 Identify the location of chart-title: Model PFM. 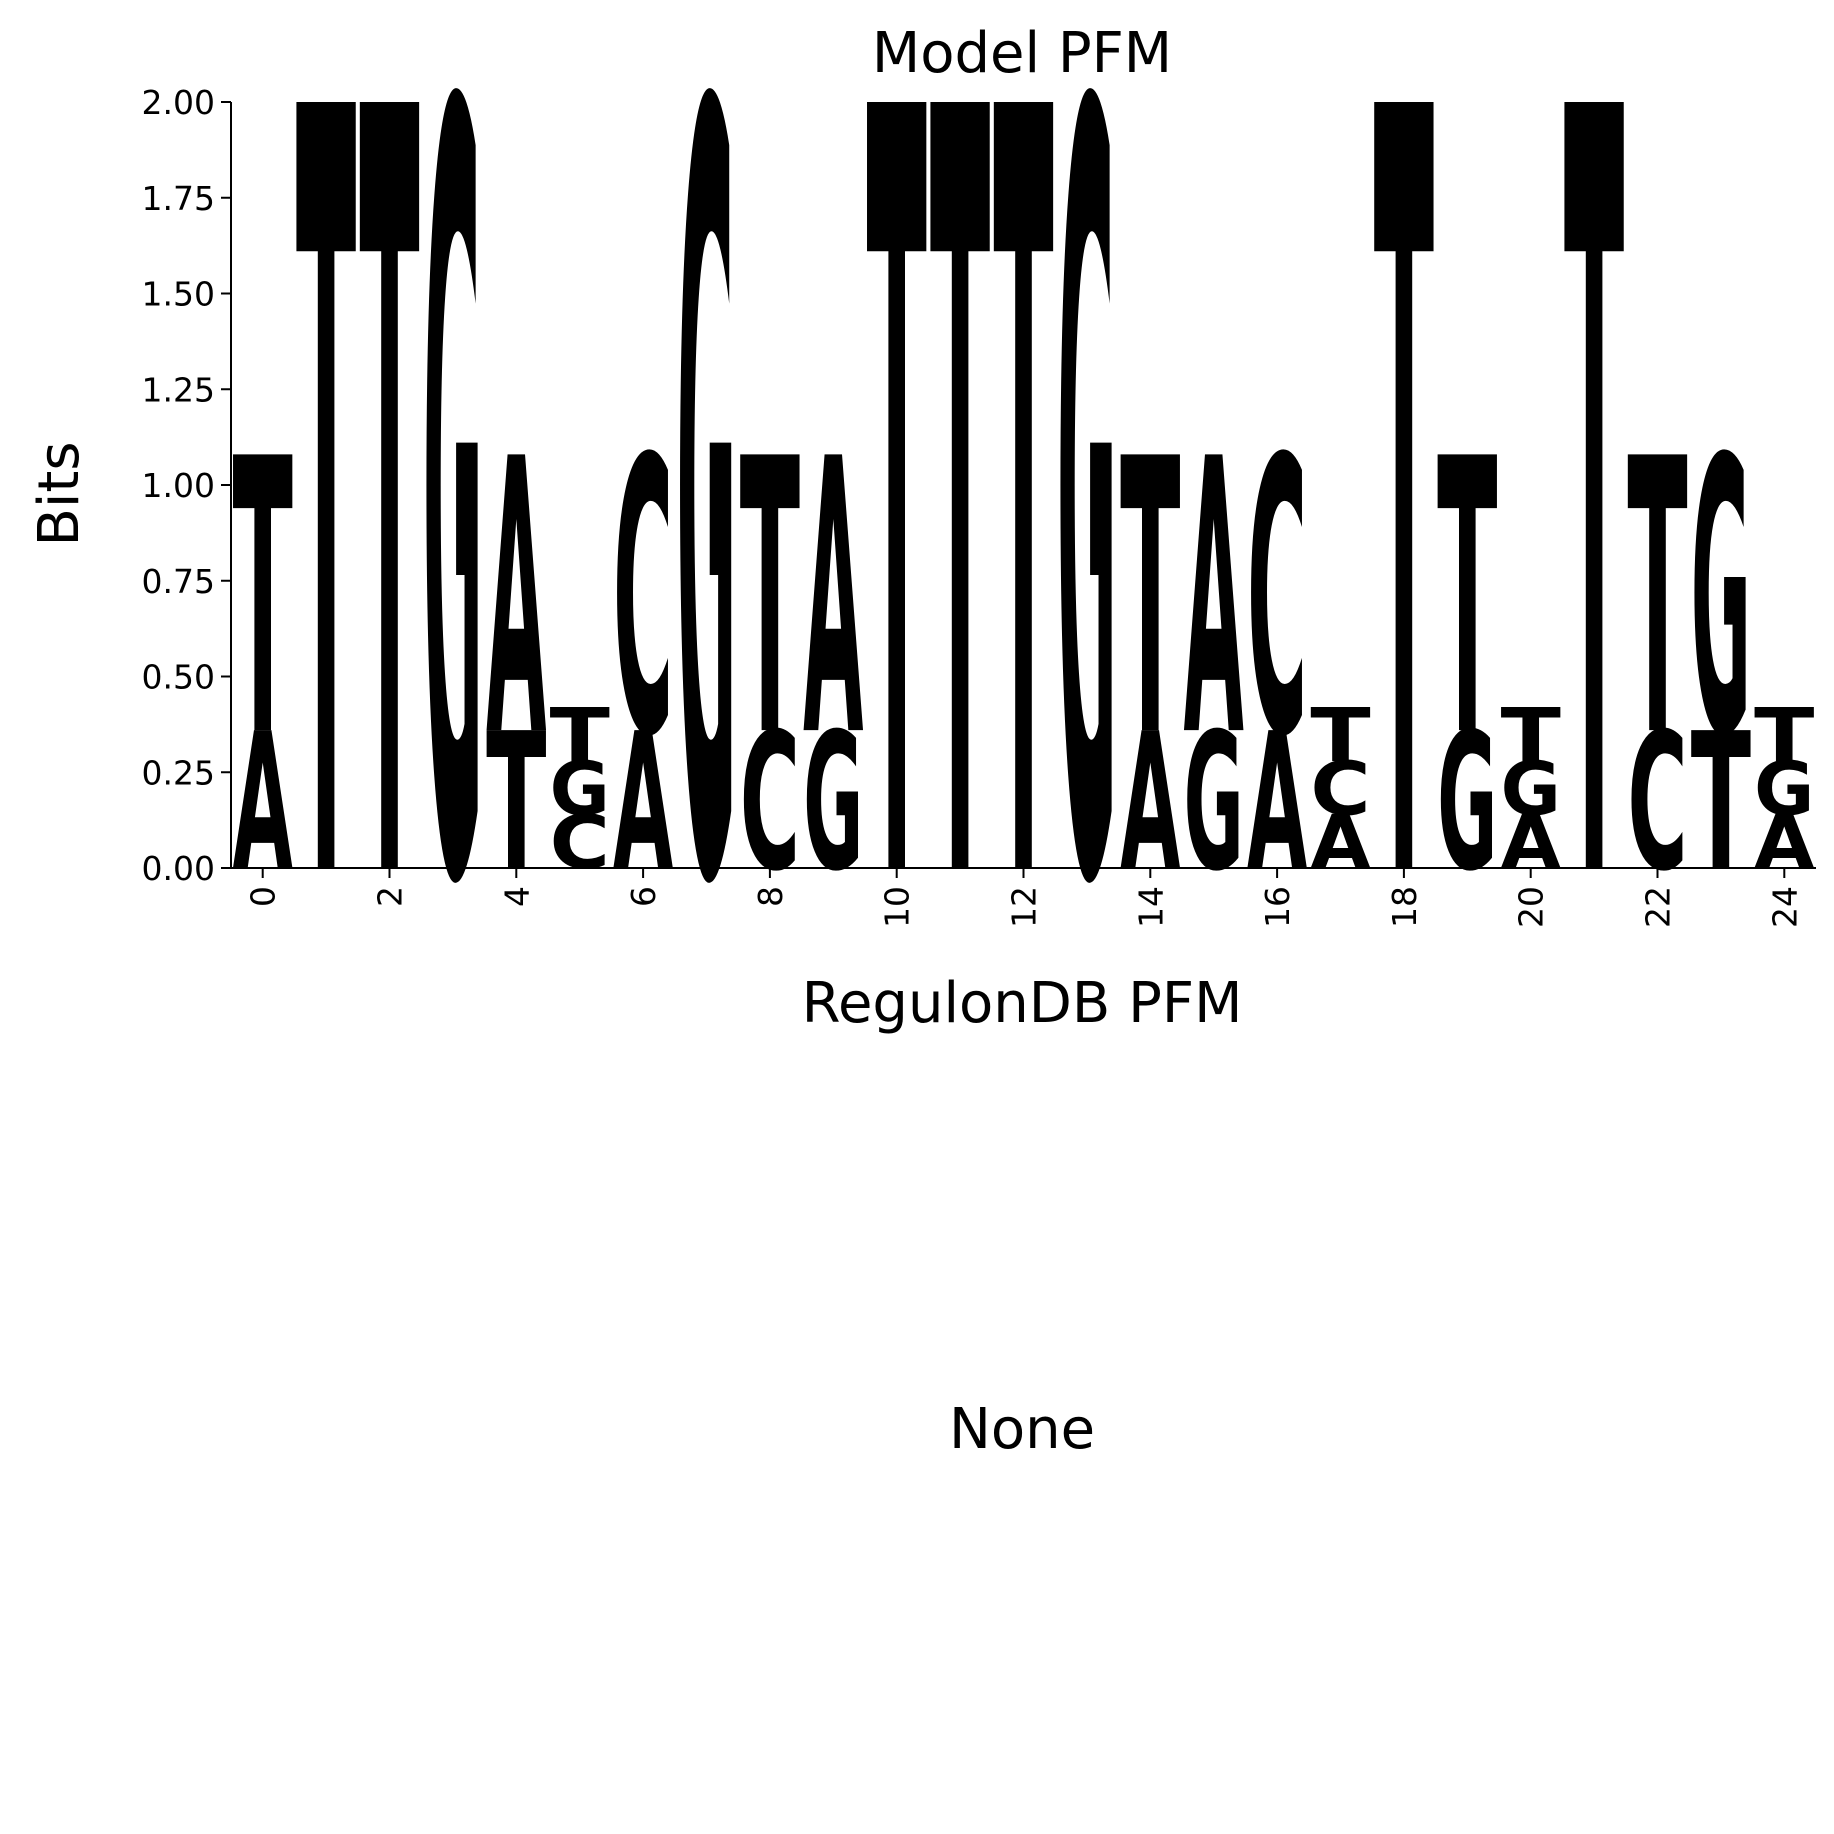
(1022, 53).